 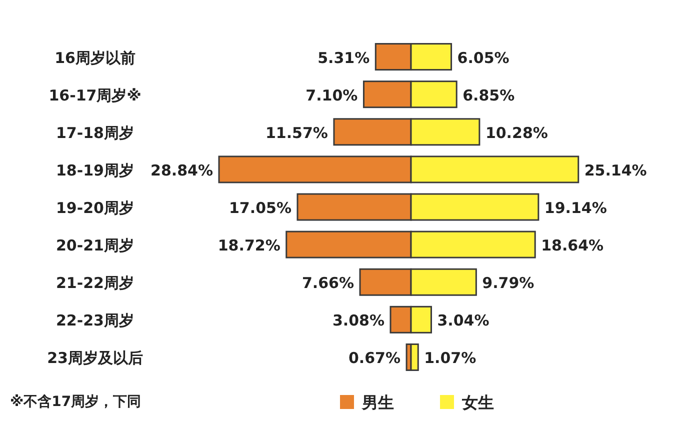 What do you see at coordinates (615, 170) in the screenshot?
I see `data-label: 25.14%` at bounding box center [615, 170].